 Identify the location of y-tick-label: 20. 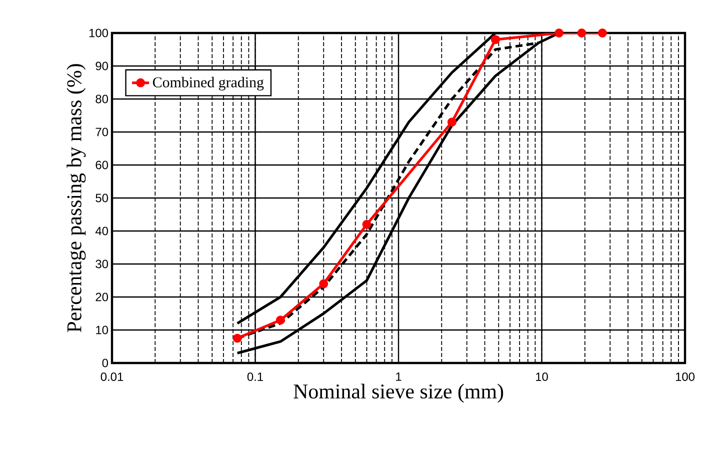
(102, 297).